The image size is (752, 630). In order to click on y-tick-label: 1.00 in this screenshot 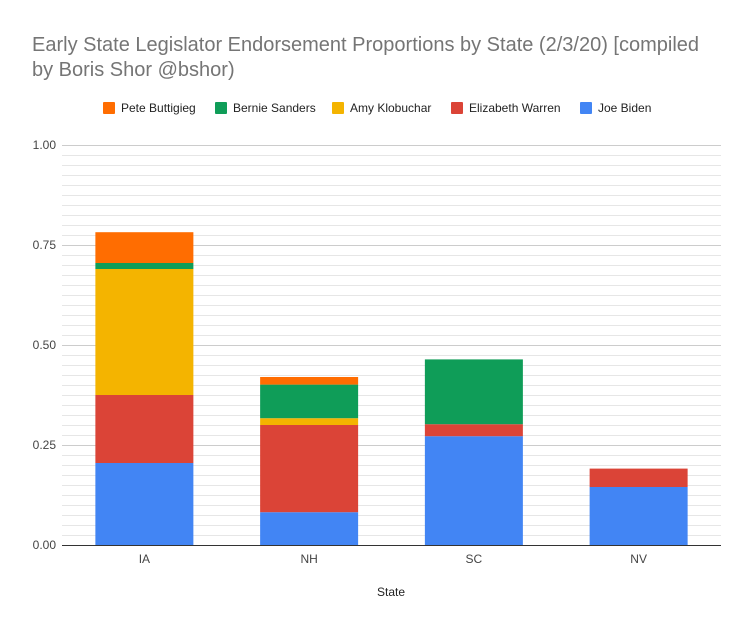, I will do `click(45, 145)`.